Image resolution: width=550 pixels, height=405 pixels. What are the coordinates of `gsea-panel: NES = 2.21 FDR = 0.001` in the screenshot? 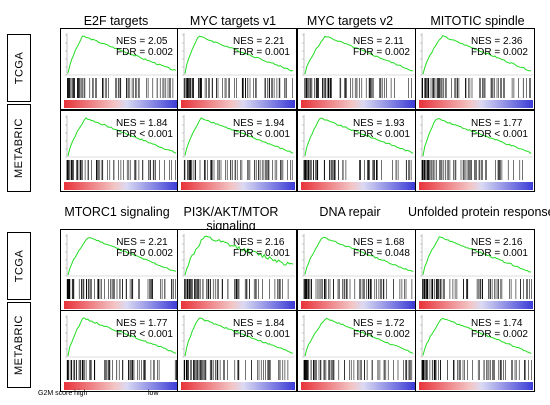 It's located at (237, 69).